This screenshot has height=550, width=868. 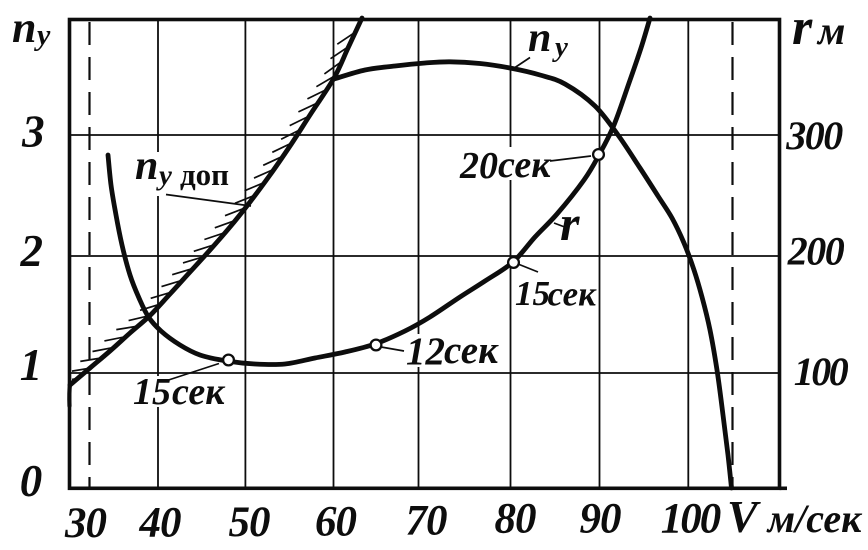 What do you see at coordinates (601, 519) in the screenshot?
I see `svg-text: 90` at bounding box center [601, 519].